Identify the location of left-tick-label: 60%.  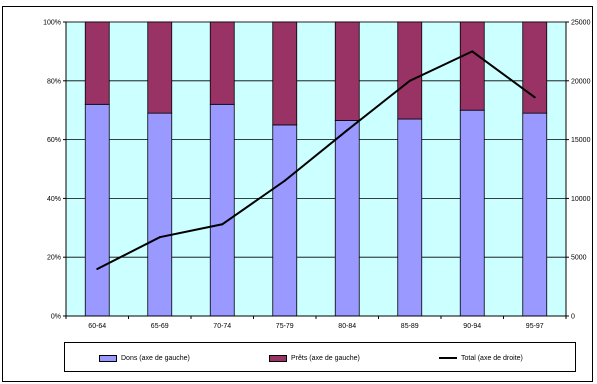
(54, 140).